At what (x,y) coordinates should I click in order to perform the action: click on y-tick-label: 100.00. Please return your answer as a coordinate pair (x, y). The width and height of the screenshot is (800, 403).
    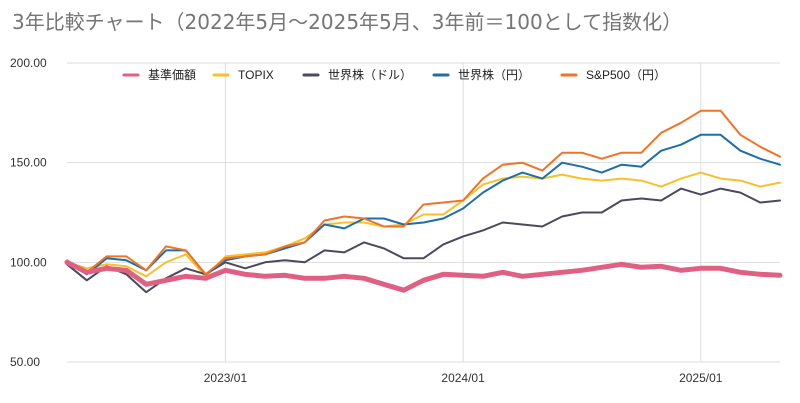
    Looking at the image, I should click on (28, 262).